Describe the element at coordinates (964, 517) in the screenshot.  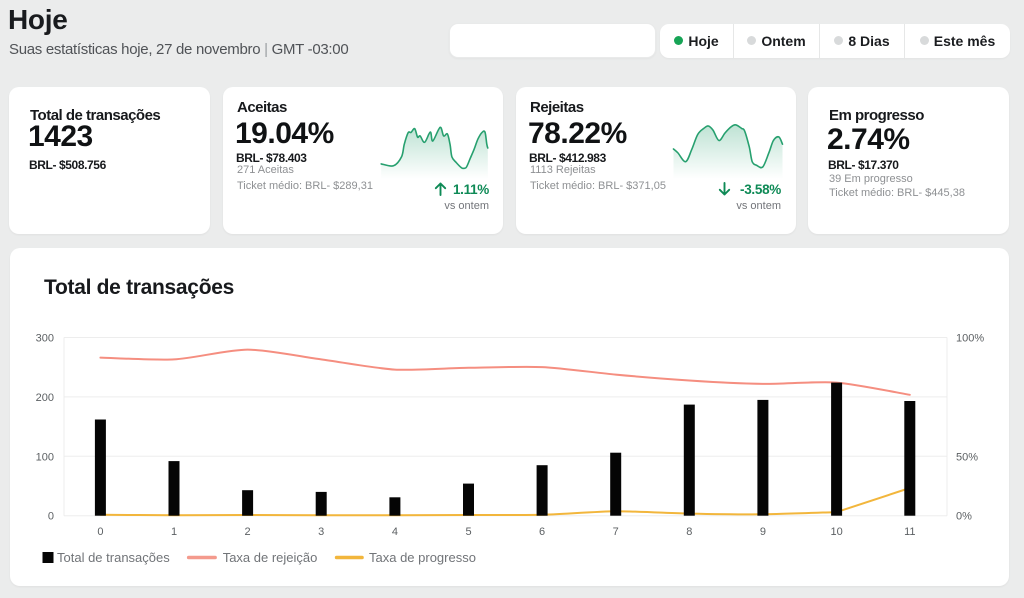
I see `svg-text: 0%` at that location.